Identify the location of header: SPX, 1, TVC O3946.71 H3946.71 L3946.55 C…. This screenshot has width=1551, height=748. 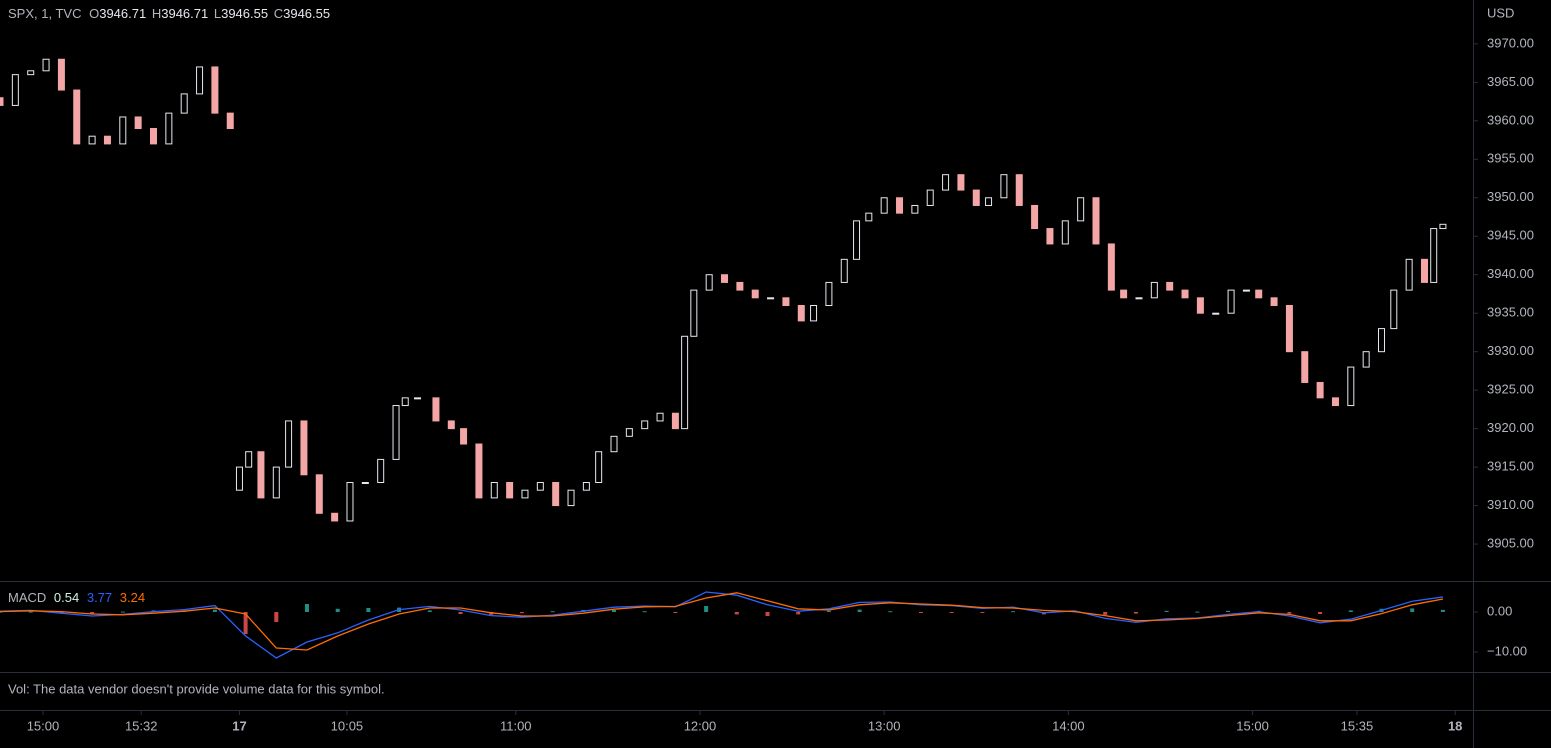
(169, 13).